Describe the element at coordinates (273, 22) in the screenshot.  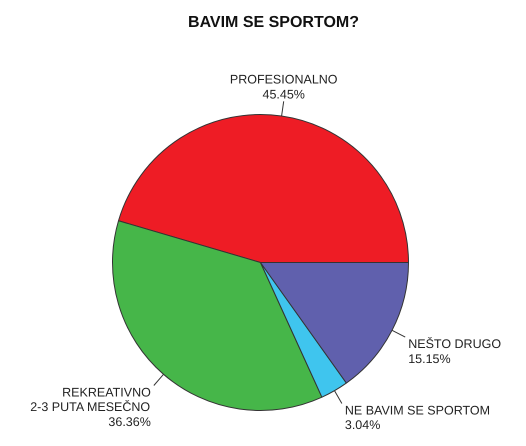
I see `chart-title: BAVIM SE SPORTOM?` at that location.